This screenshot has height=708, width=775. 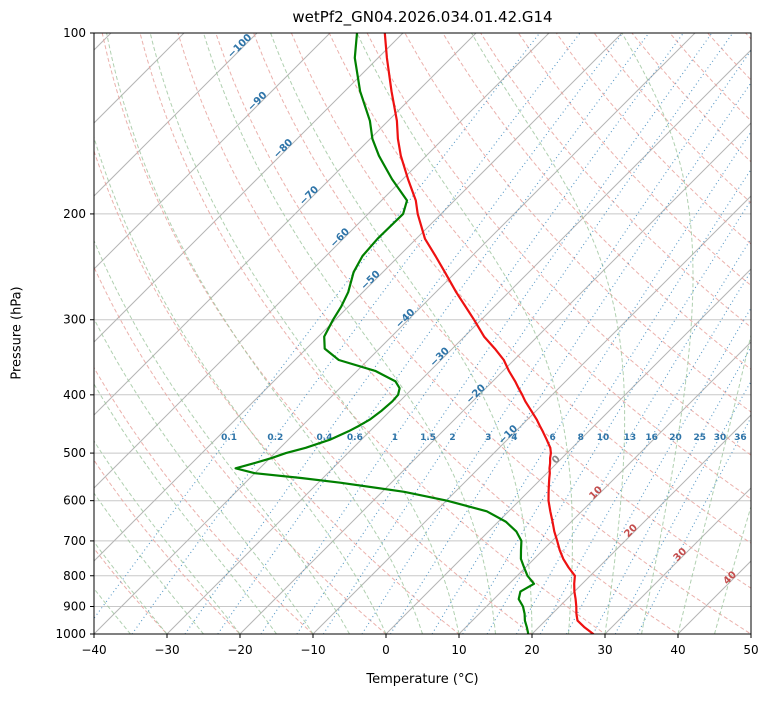 What do you see at coordinates (74, 501) in the screenshot?
I see `y-tick-label: 600` at bounding box center [74, 501].